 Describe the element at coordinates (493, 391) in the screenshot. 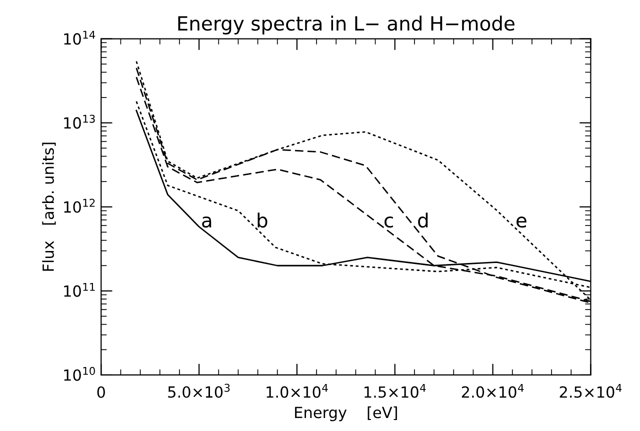

I see `x-tick-label: 2.0×10$^{4}$` at that location.